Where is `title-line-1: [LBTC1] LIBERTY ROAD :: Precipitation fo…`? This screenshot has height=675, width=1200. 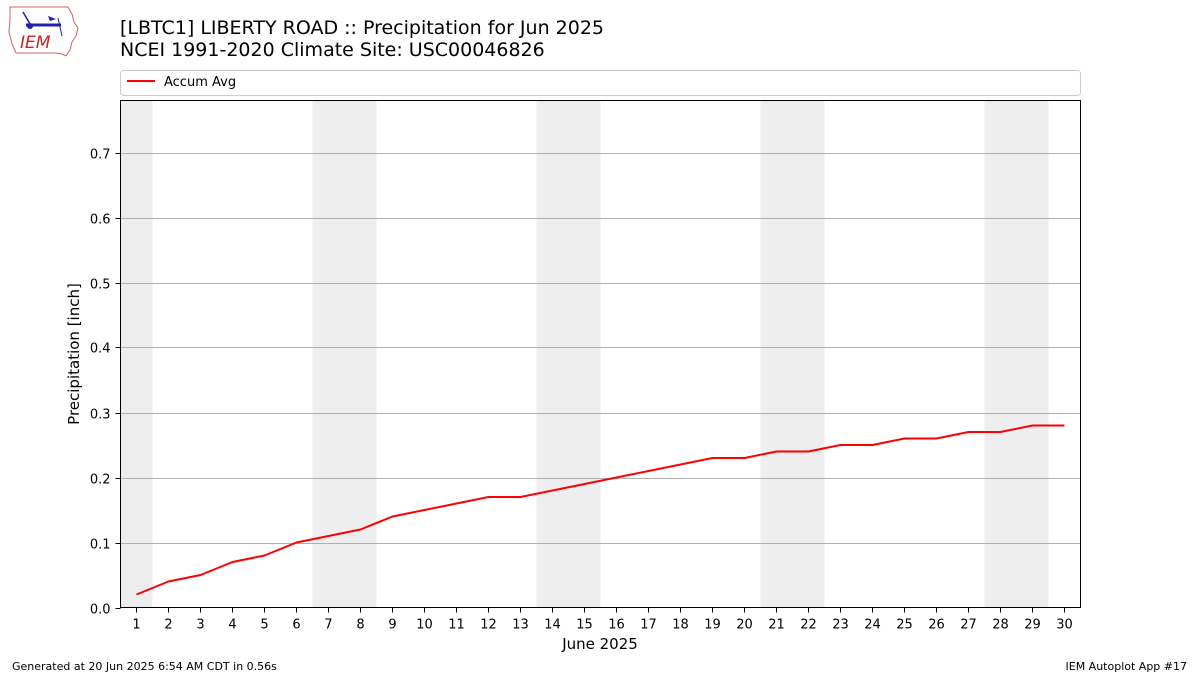
title-line-1: [LBTC1] LIBERTY ROAD :: Precipitation fo… is located at coordinates (362, 28).